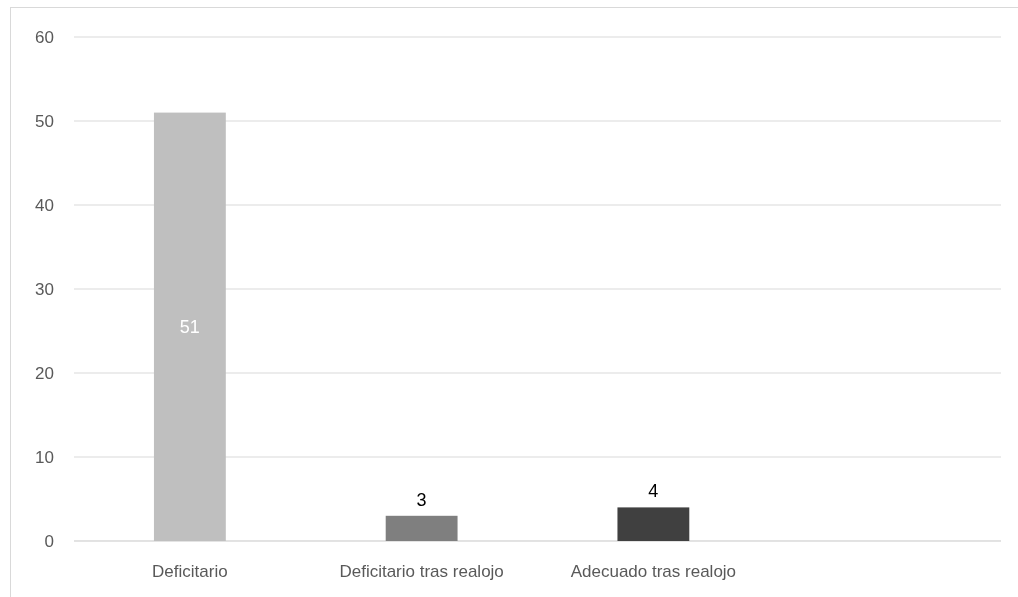 The width and height of the screenshot is (1018, 597). What do you see at coordinates (44, 373) in the screenshot?
I see `y-tick-label: 20` at bounding box center [44, 373].